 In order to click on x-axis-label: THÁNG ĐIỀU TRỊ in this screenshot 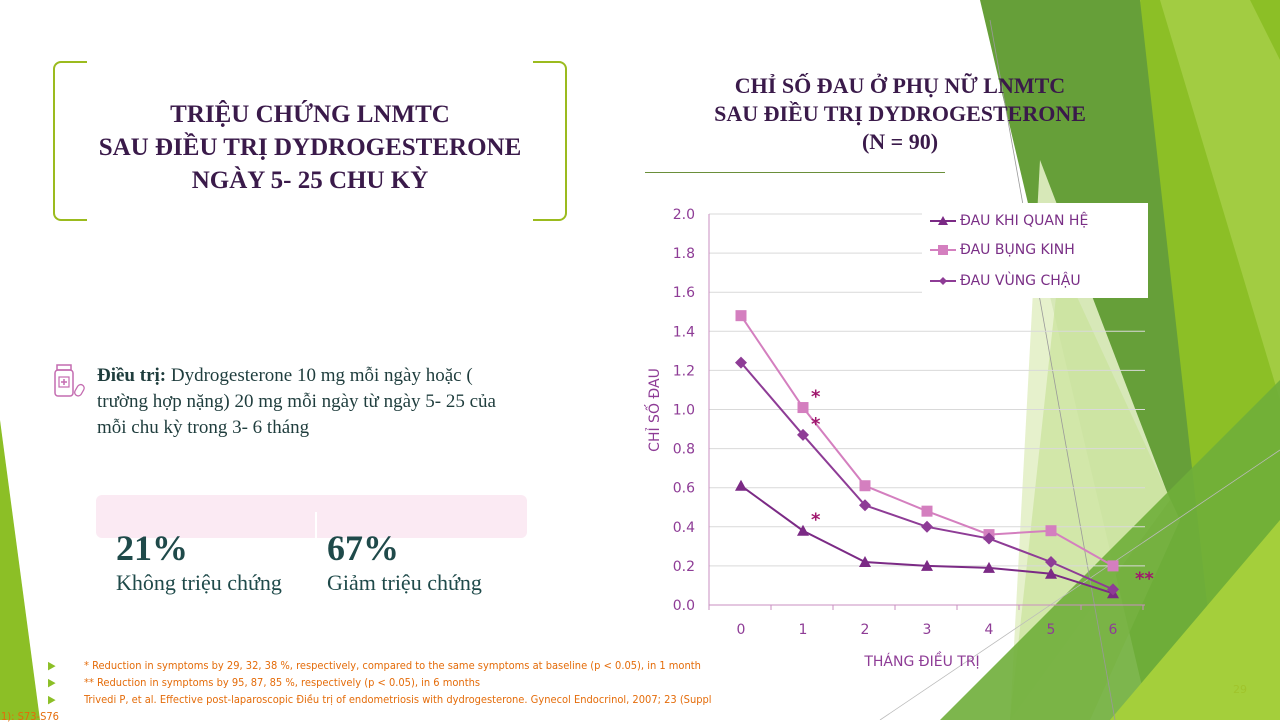, I will do `click(921, 660)`.